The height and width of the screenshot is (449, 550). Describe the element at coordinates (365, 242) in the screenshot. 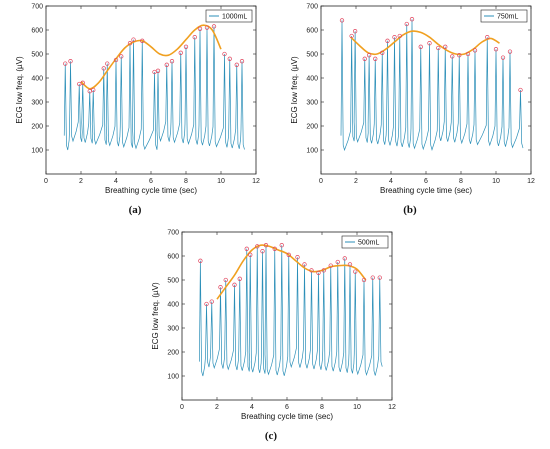

I see `legend-box` at that location.